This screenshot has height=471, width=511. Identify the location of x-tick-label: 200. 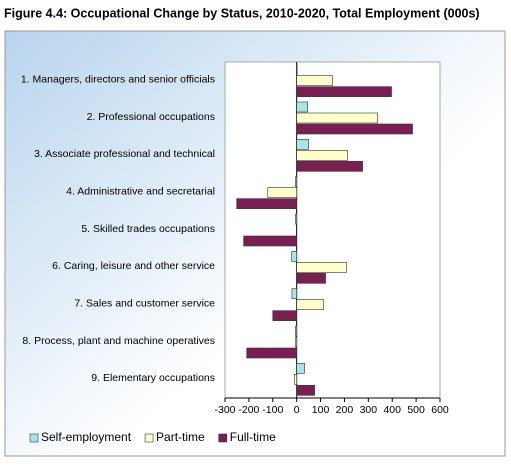
(345, 410).